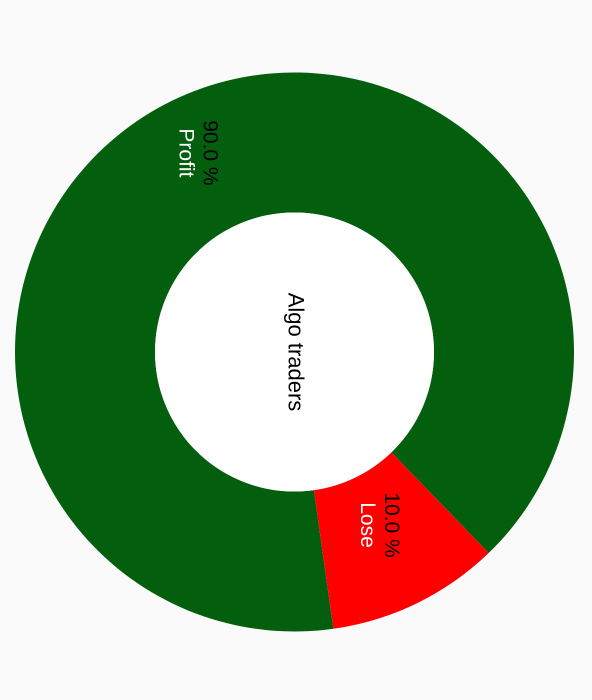 The height and width of the screenshot is (700, 592). Describe the element at coordinates (391, 524) in the screenshot. I see `slice-percent-label: 10.0 %` at that location.